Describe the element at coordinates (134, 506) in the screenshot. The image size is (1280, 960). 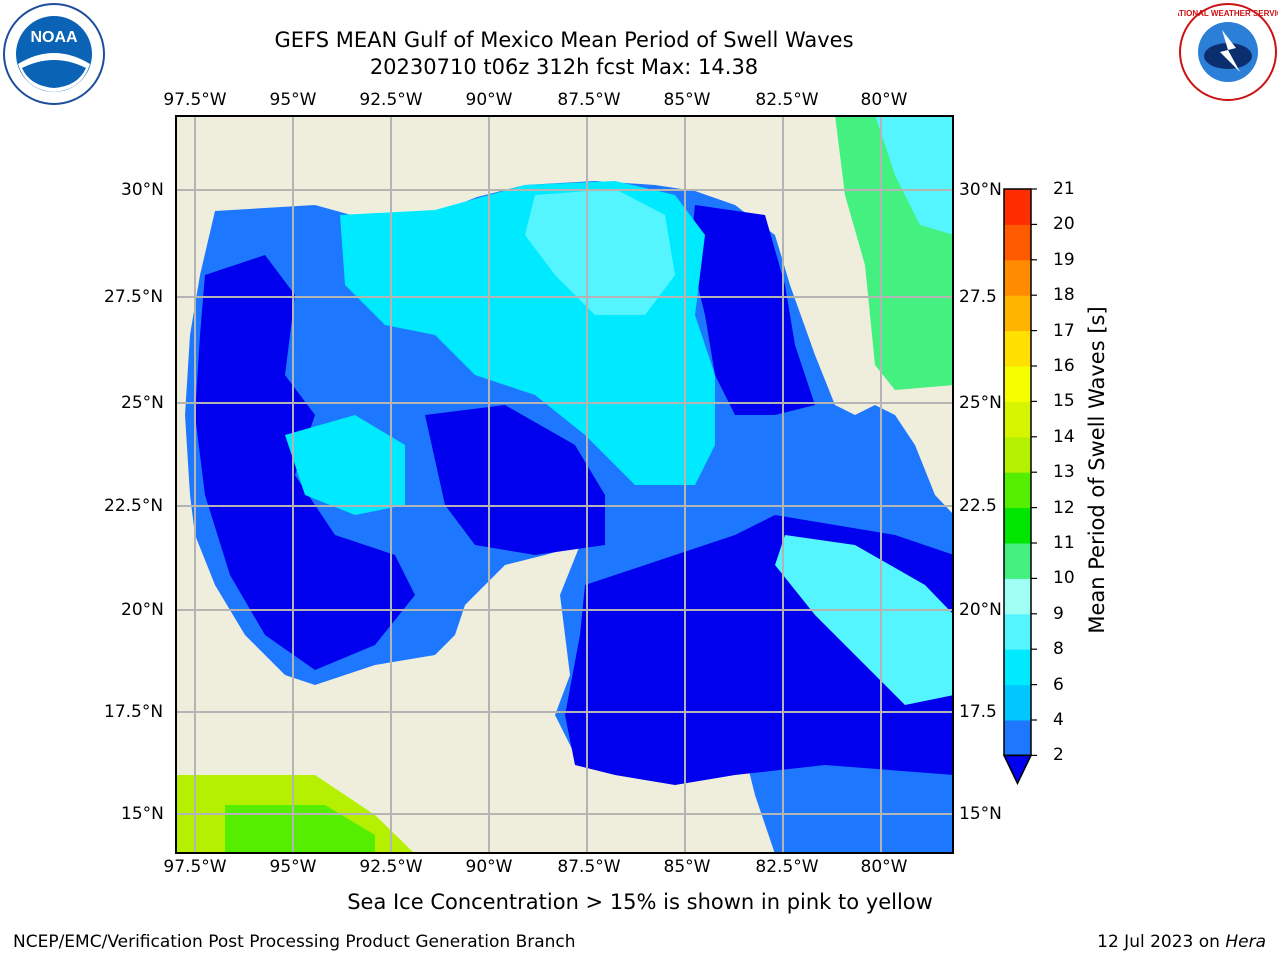
I see `lat-label-left: 22.5°N` at that location.